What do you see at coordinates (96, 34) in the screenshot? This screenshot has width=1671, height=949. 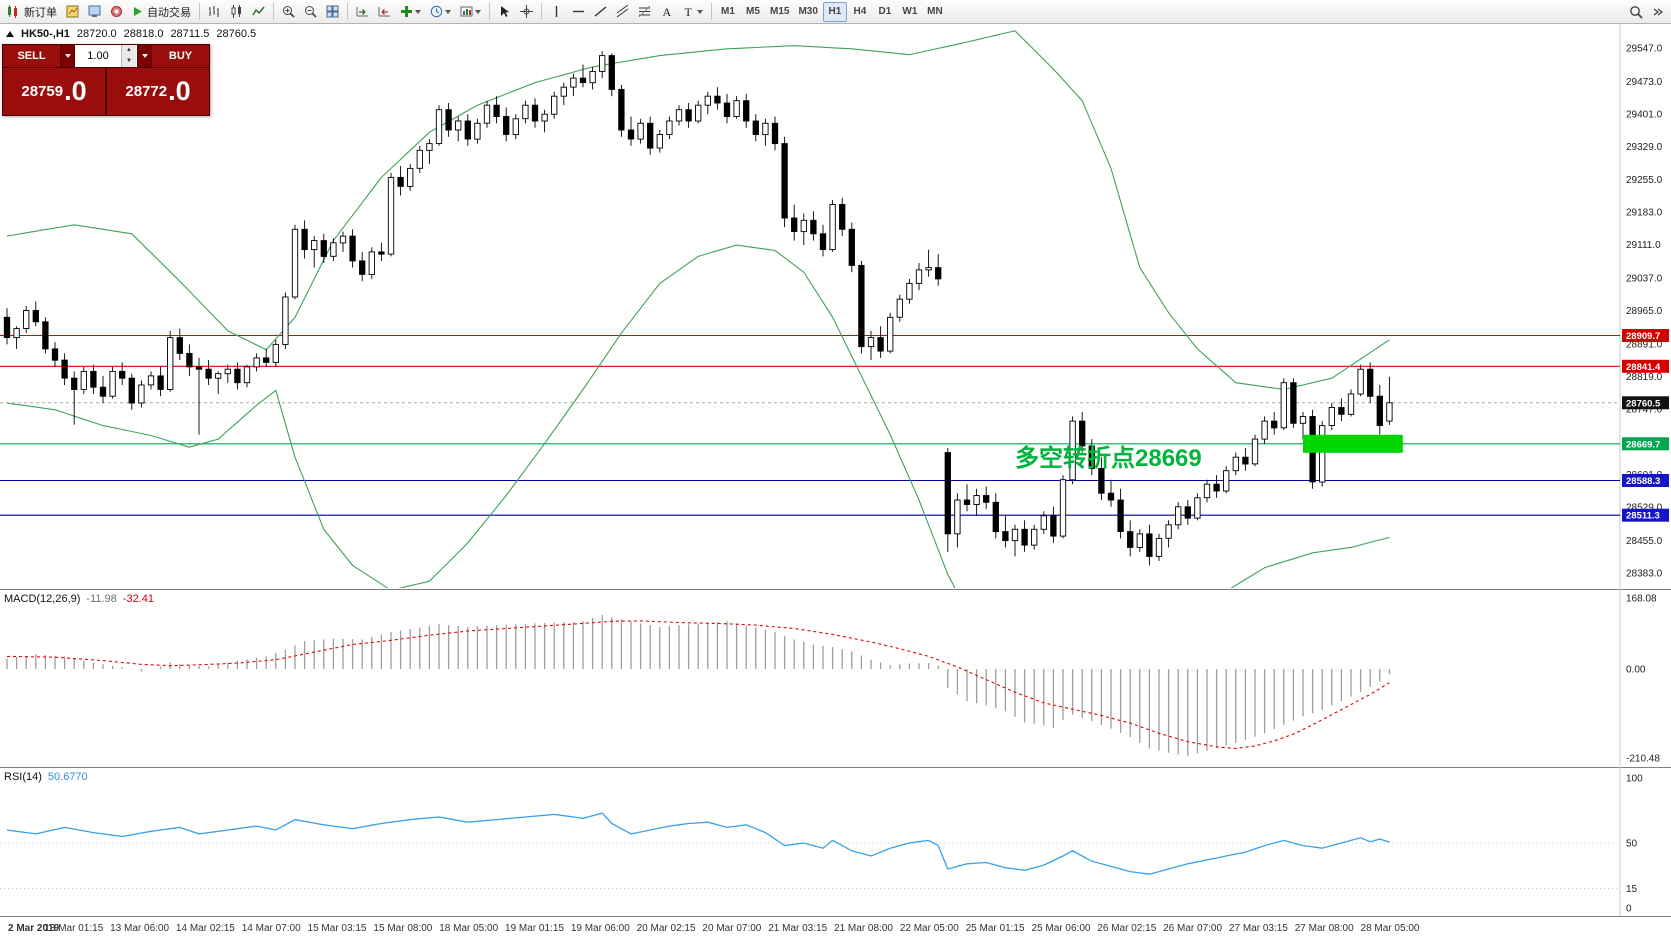 I see `ohlc-open: 28720.0` at bounding box center [96, 34].